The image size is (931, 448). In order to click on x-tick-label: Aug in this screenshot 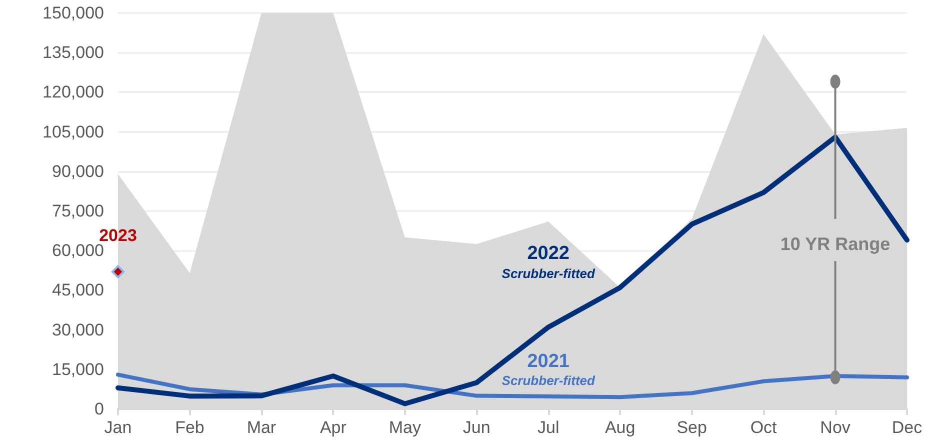, I will do `click(620, 427)`.